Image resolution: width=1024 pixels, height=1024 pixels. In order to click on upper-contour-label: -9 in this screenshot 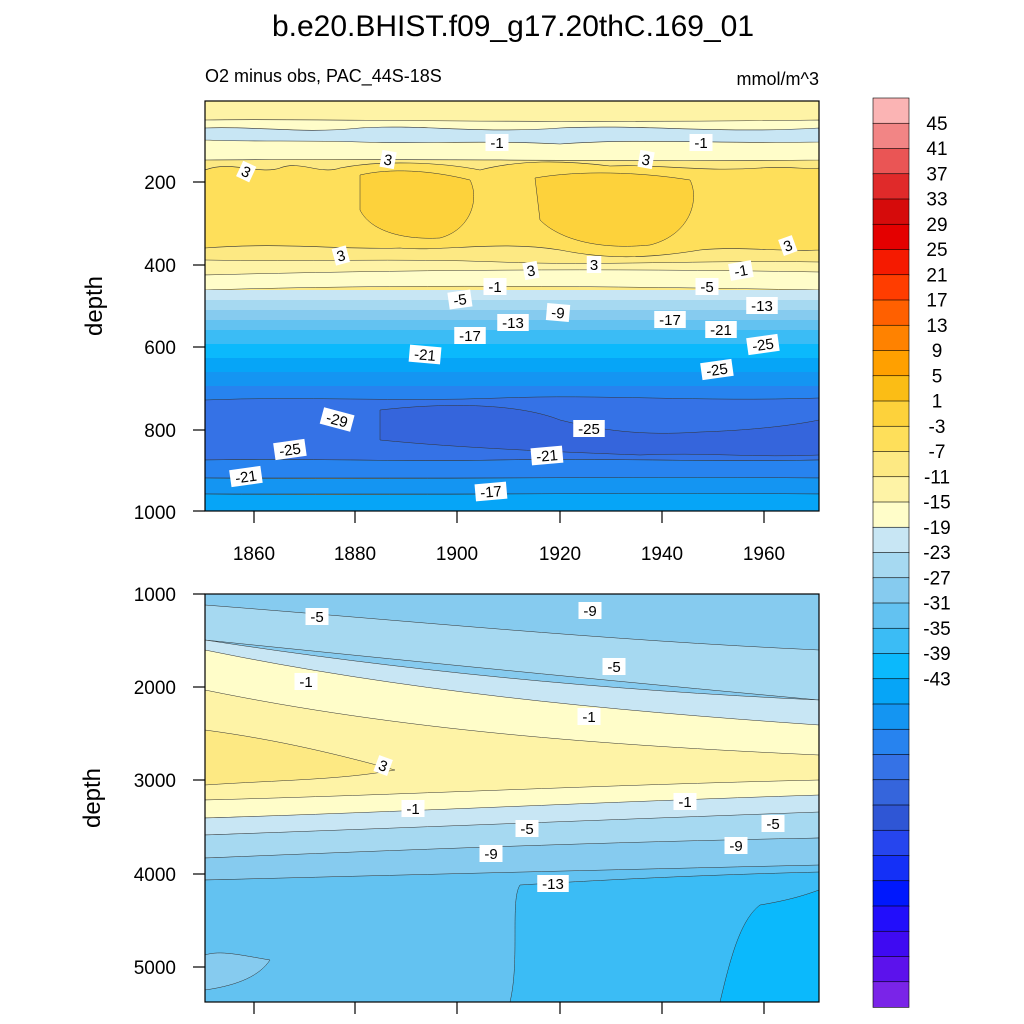, I will do `click(558, 313)`.